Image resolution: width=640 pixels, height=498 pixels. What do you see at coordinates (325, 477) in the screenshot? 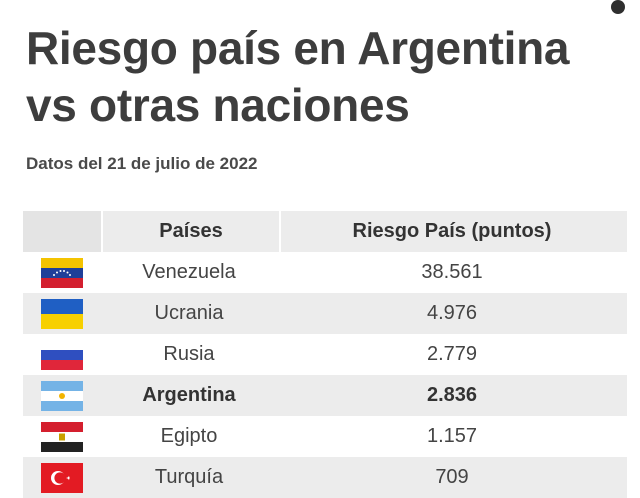
I see `table-row: Turquía 709` at bounding box center [325, 477].